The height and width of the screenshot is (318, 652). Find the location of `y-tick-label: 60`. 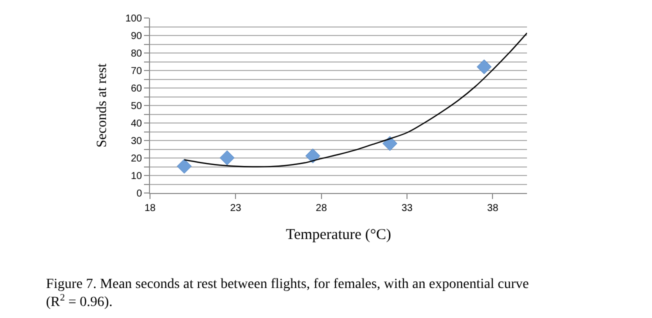

y-tick-label: 60 is located at coordinates (136, 89).